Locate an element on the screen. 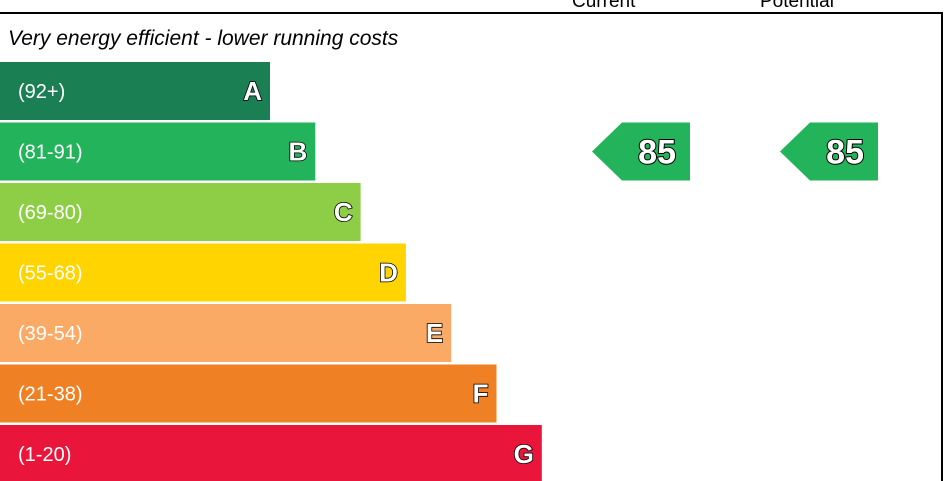 The image size is (945, 481). band-c-letter: C is located at coordinates (343, 212).